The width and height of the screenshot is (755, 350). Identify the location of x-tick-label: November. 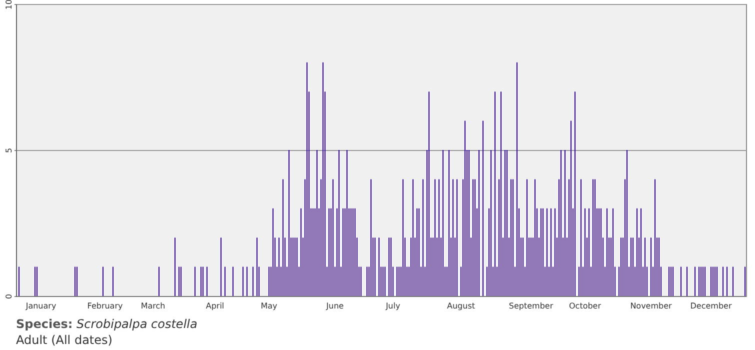
(651, 306).